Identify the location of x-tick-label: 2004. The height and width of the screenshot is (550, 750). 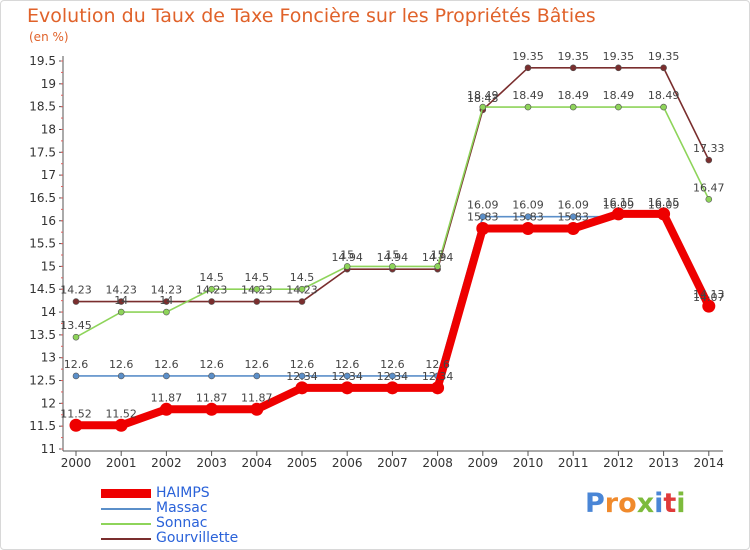
(257, 463).